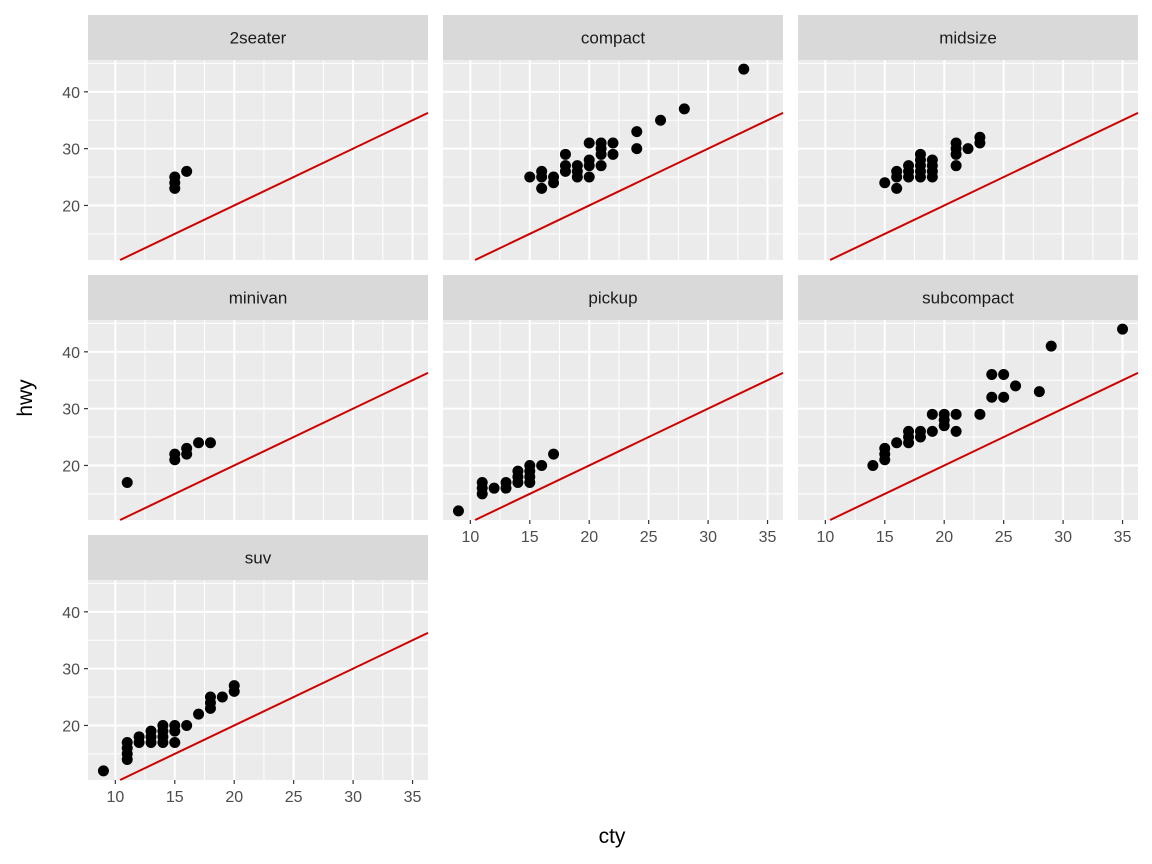 The width and height of the screenshot is (1152, 864). I want to click on facet-midsize: midsize, so click(968, 138).